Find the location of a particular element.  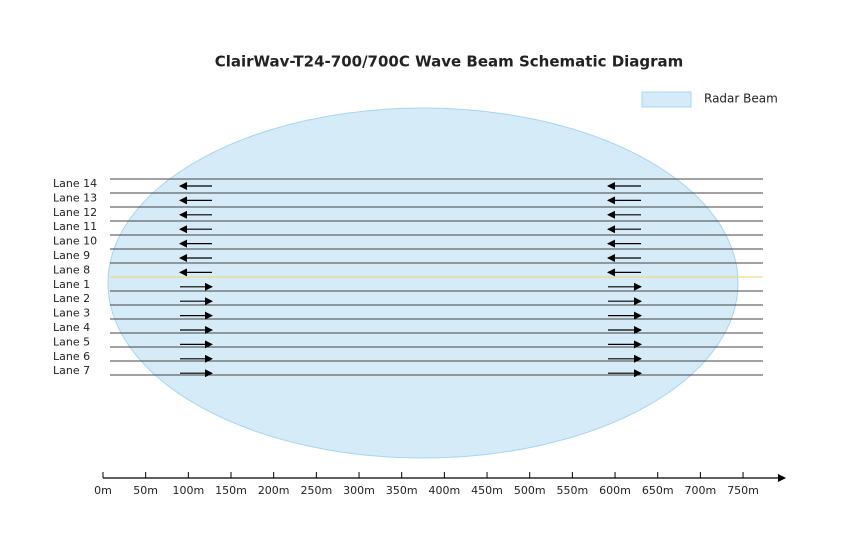

axis-label: 250m is located at coordinates (316, 490).